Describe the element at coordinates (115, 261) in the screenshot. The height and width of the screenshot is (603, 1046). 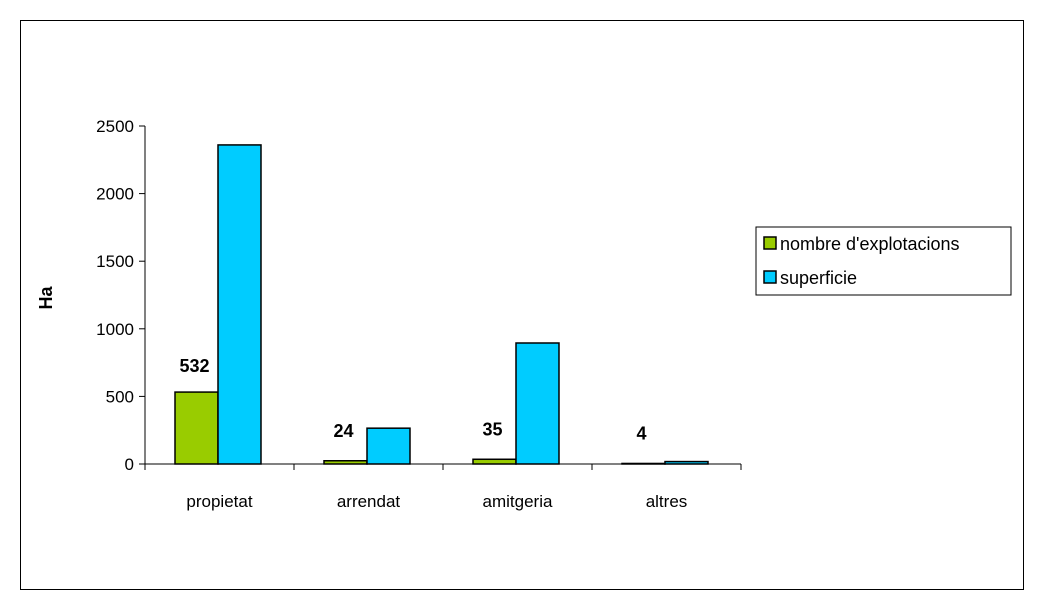
I see `y-tick-label-3: 1500` at that location.